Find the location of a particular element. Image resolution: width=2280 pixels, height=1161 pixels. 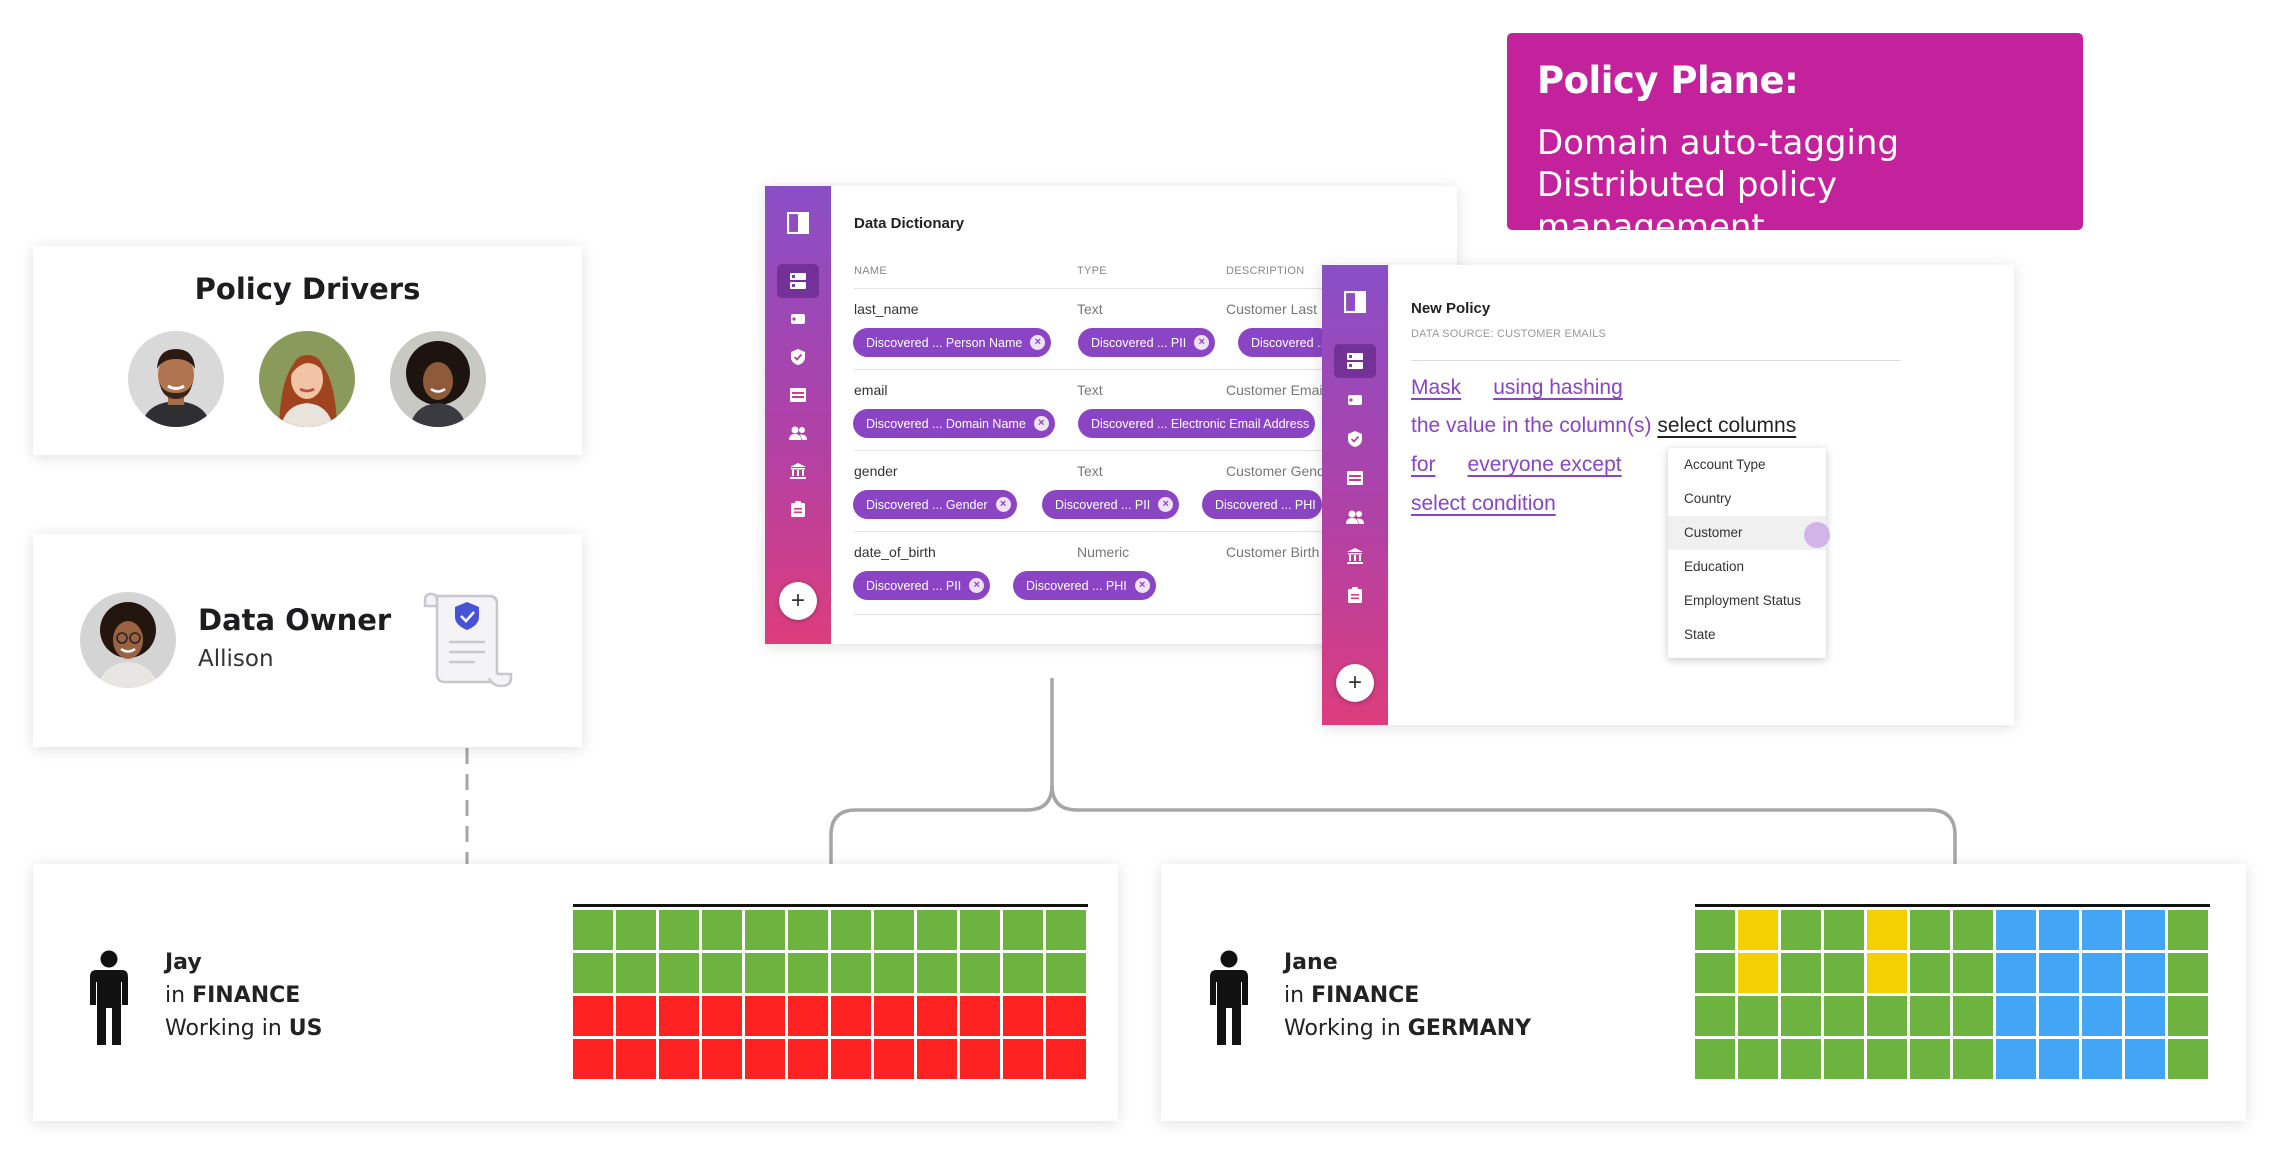

mask-action-link: Mask is located at coordinates (1436, 387).